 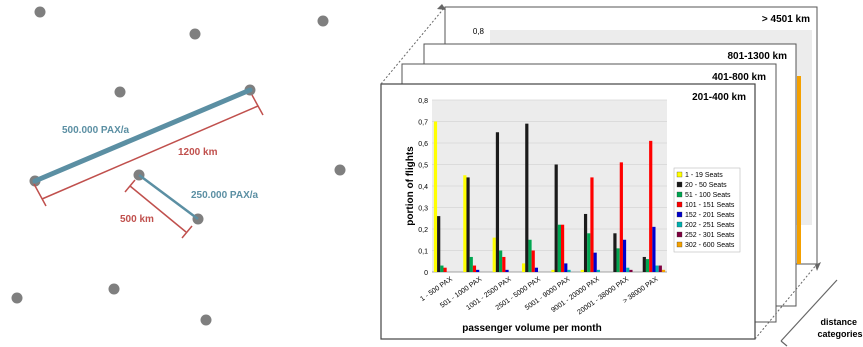 What do you see at coordinates (423, 230) in the screenshot?
I see `y-tick-label: 0,2` at bounding box center [423, 230].